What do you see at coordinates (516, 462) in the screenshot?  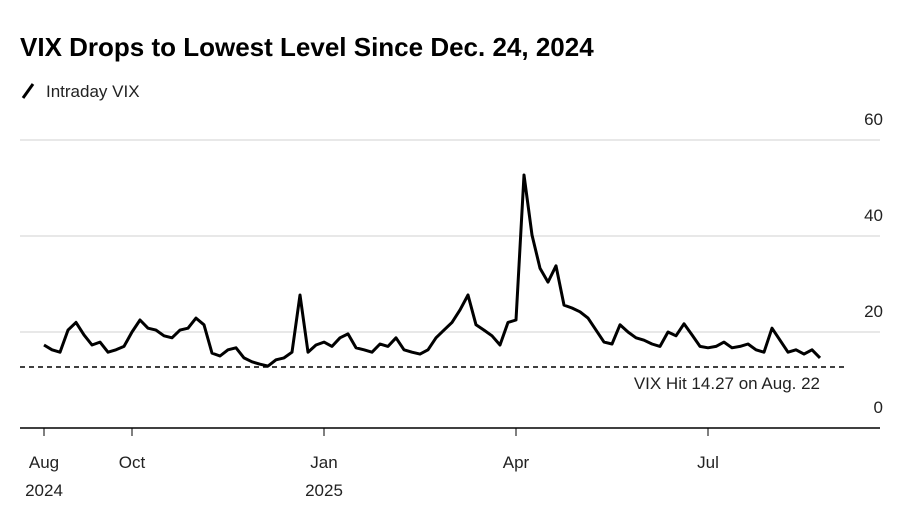 I see `x-tick-label: Apr` at bounding box center [516, 462].